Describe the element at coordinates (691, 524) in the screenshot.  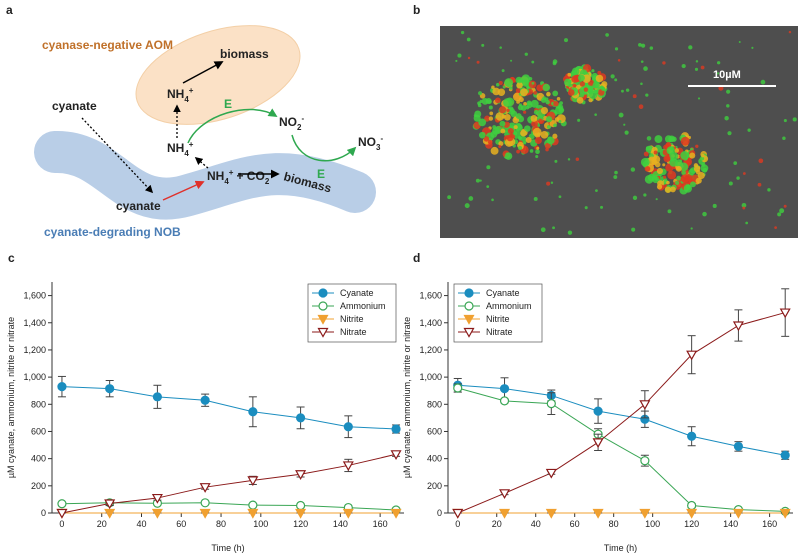
I see `x-tick-label: 120` at that location.